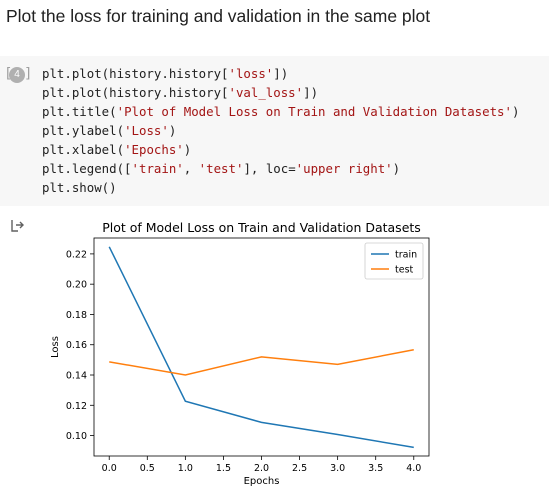 The height and width of the screenshot is (499, 549). What do you see at coordinates (375, 468) in the screenshot?
I see `x-tick-label: 3.5` at bounding box center [375, 468].